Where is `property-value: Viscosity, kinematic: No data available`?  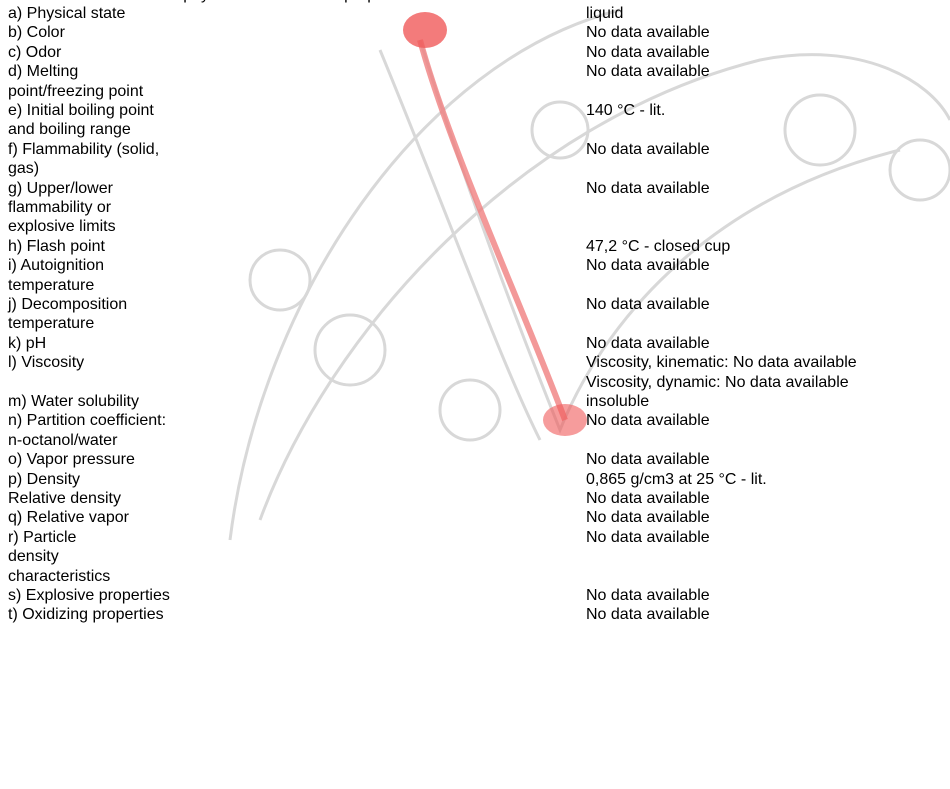
property-value: Viscosity, kinematic: No data available is located at coordinates (721, 363).